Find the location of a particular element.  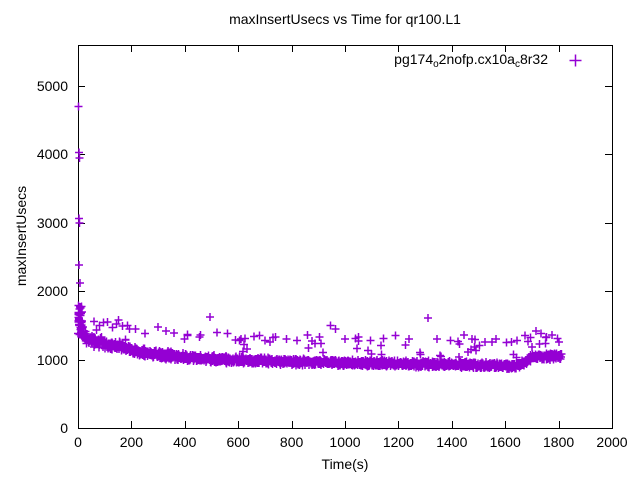

x-tick-label: 1200 is located at coordinates (398, 442).